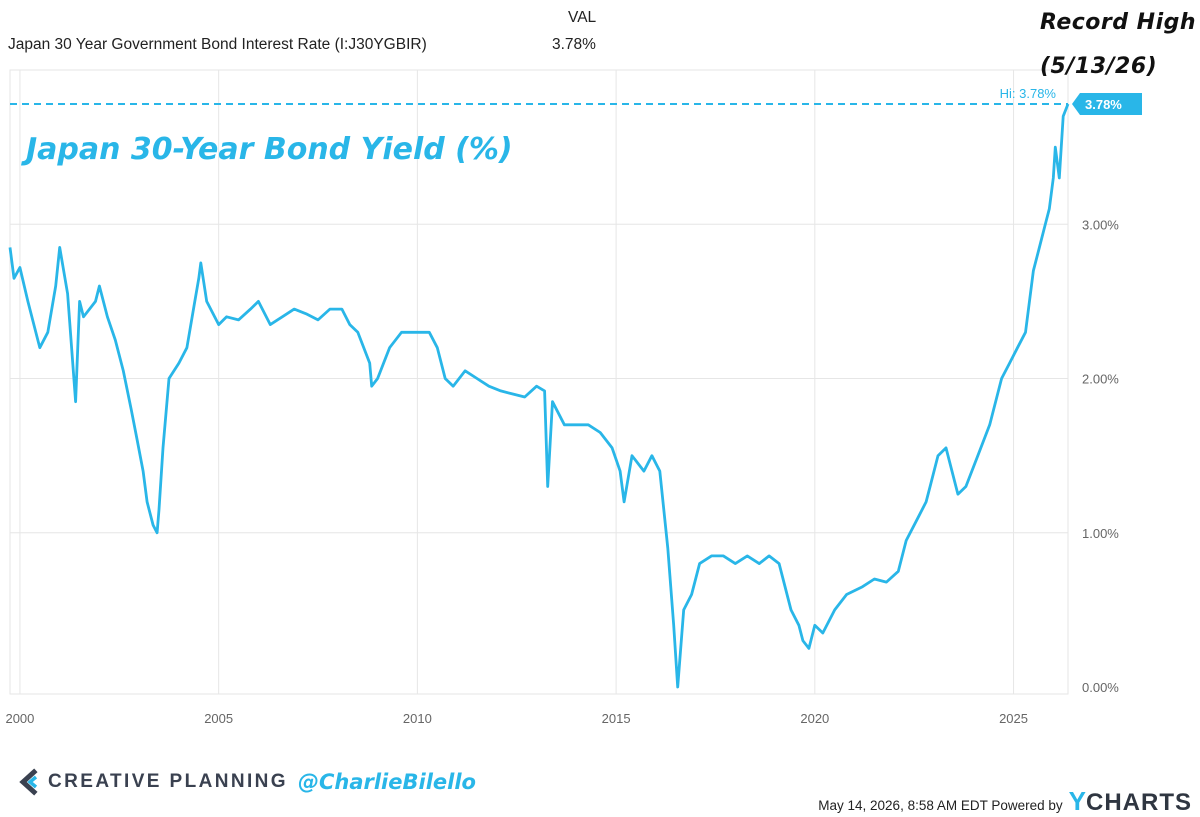  Describe the element at coordinates (814, 718) in the screenshot. I see `x-tick-label: 2020` at that location.